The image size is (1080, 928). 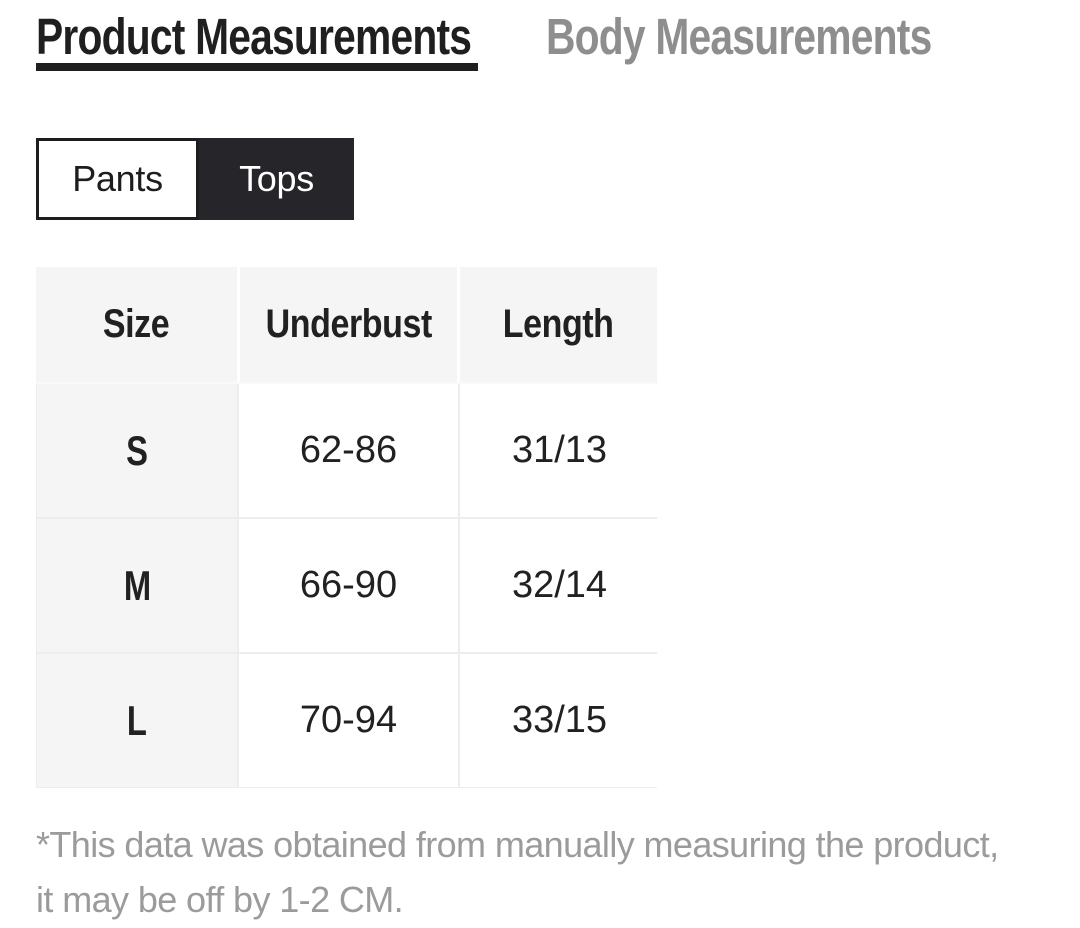 What do you see at coordinates (254, 36) in the screenshot?
I see `tab-product-measurements-label: Product Measurements` at bounding box center [254, 36].